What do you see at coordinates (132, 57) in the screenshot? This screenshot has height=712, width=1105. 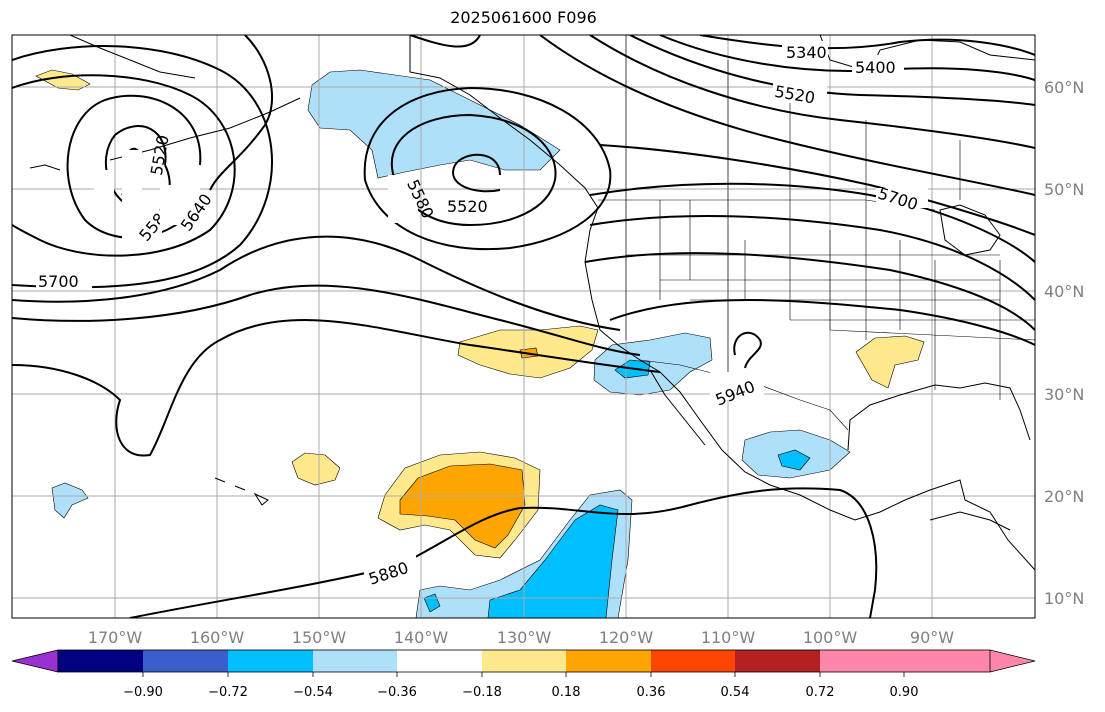 I see `bering-coast` at bounding box center [132, 57].